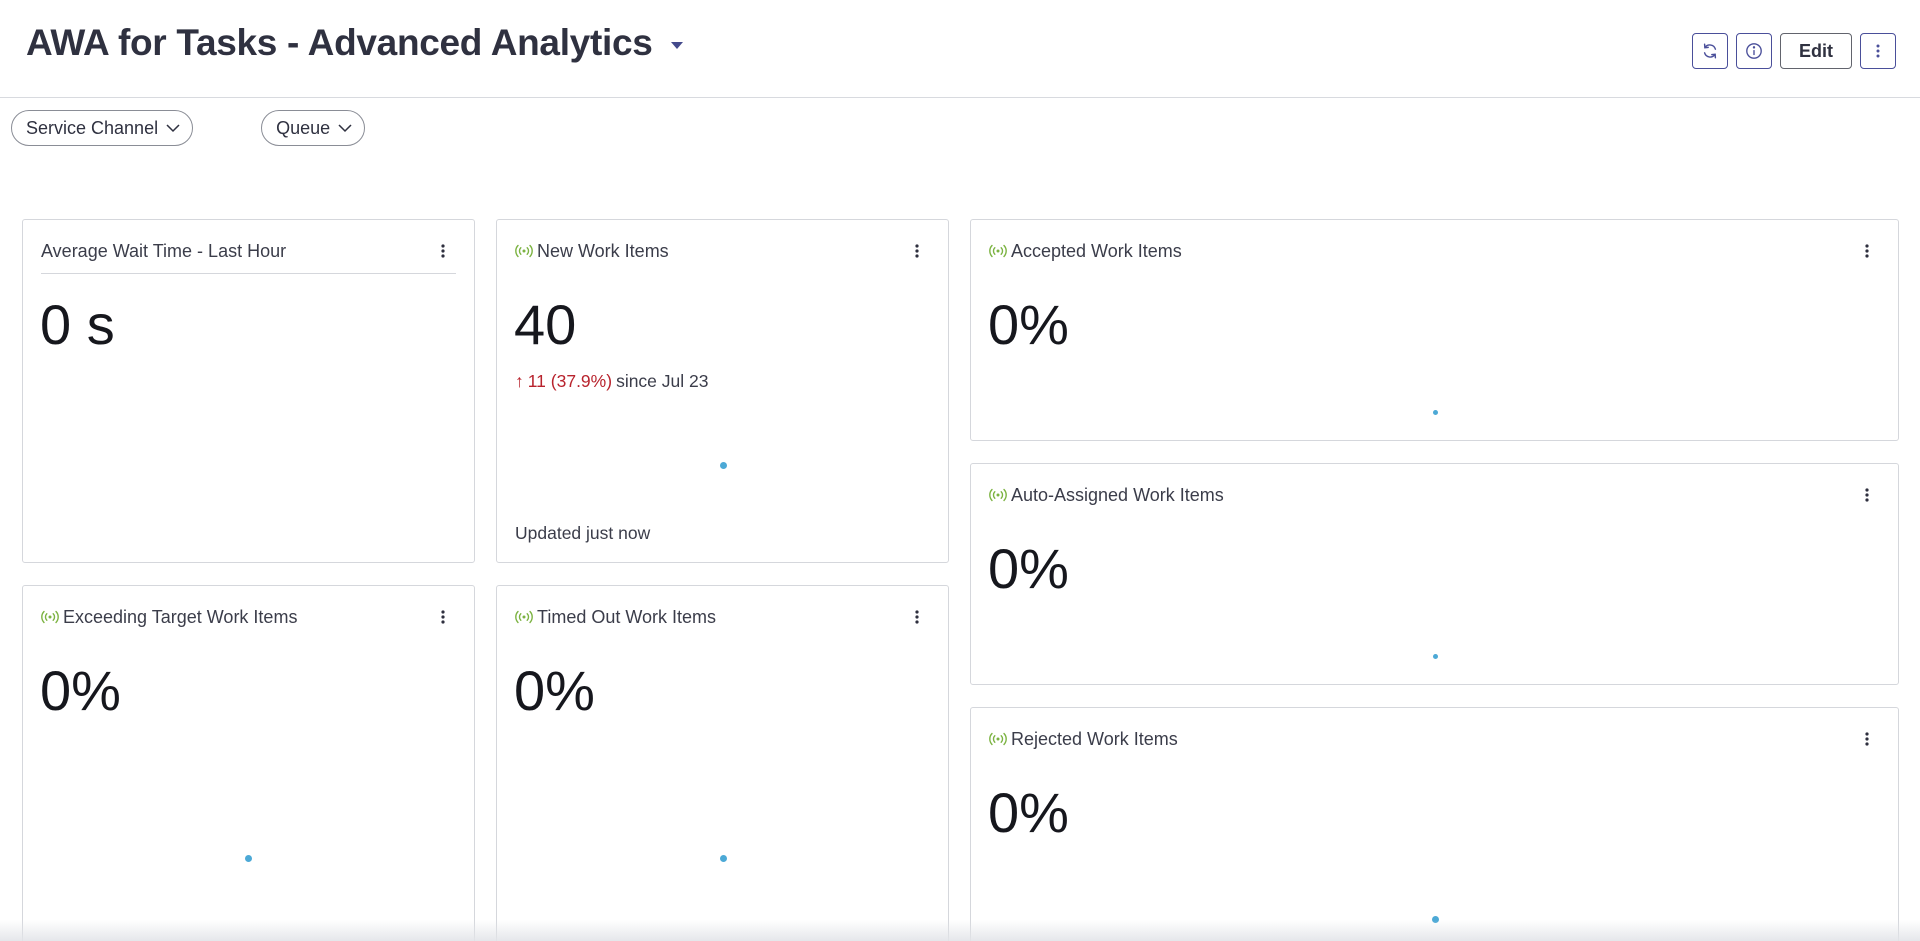  I want to click on dashboard-header: AWA for Tasks - Advanced Analytics Edit, so click(960, 49).